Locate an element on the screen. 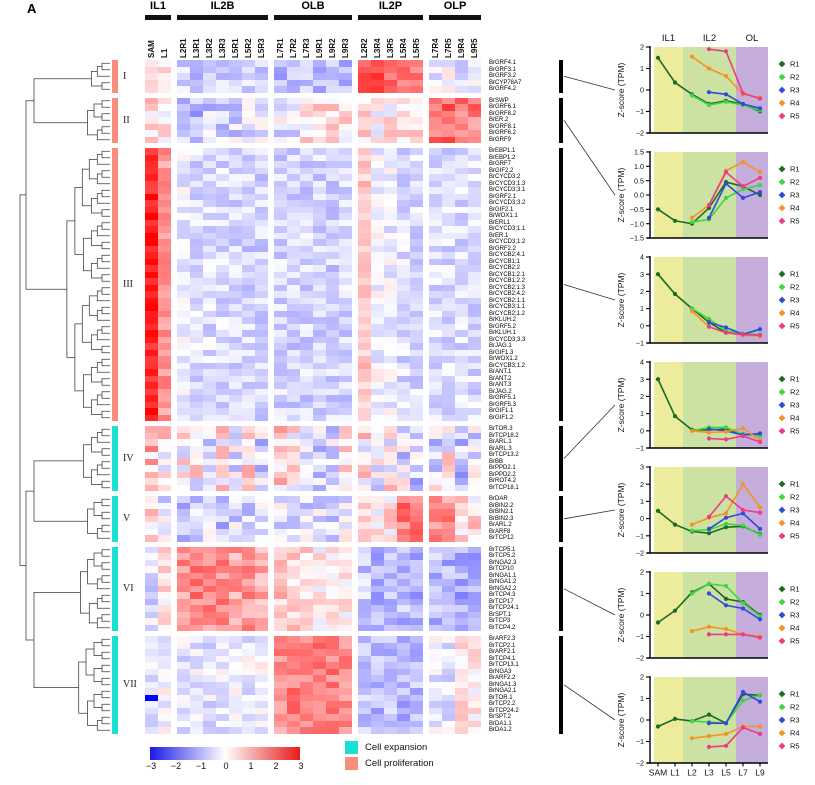 This screenshot has height=785, width=815. region-label: IL1 is located at coordinates (668, 38).